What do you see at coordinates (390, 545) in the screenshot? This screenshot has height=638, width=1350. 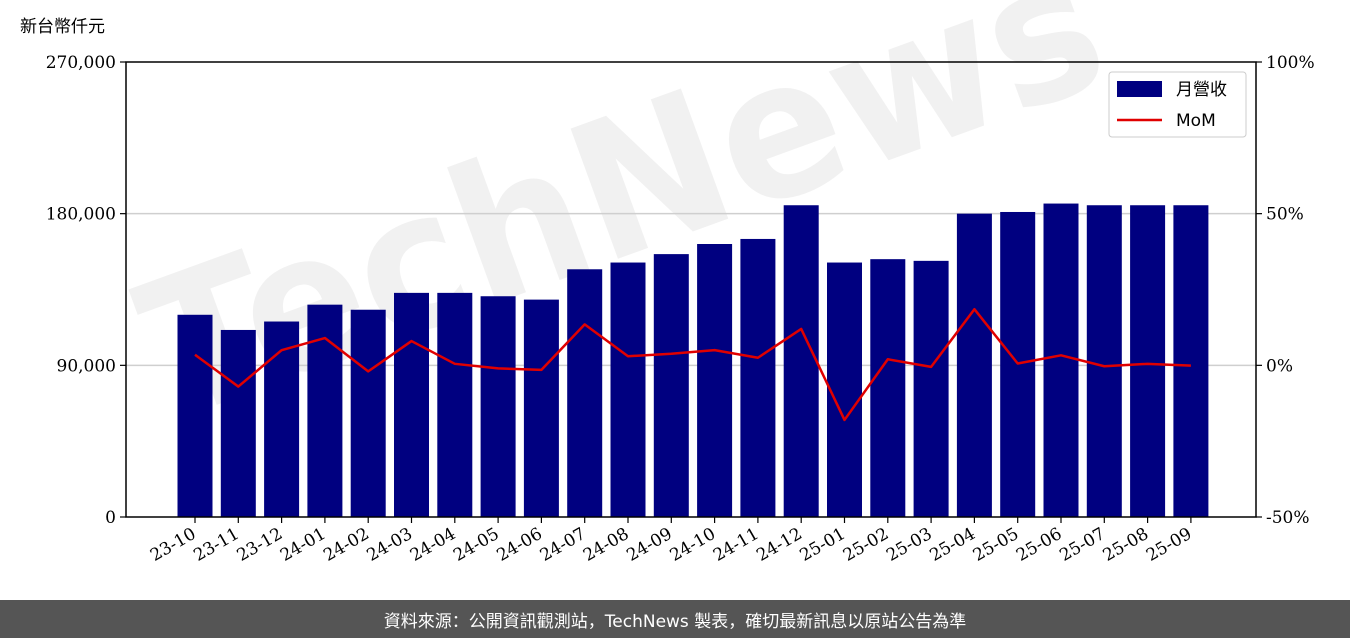 I see `x-tick-label: 24-03` at bounding box center [390, 545].